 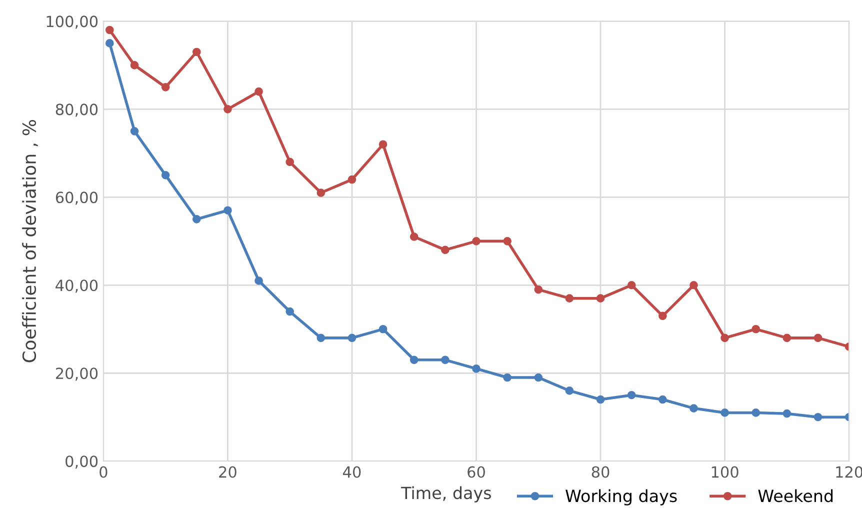 What do you see at coordinates (601, 472) in the screenshot?
I see `x-tick-label: 80` at bounding box center [601, 472].